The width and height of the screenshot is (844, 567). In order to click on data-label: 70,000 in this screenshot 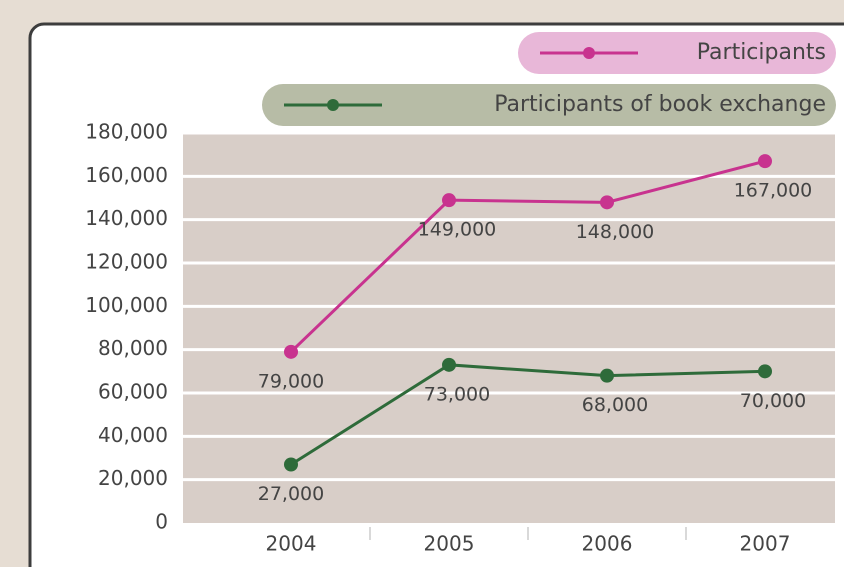, I will do `click(773, 401)`.